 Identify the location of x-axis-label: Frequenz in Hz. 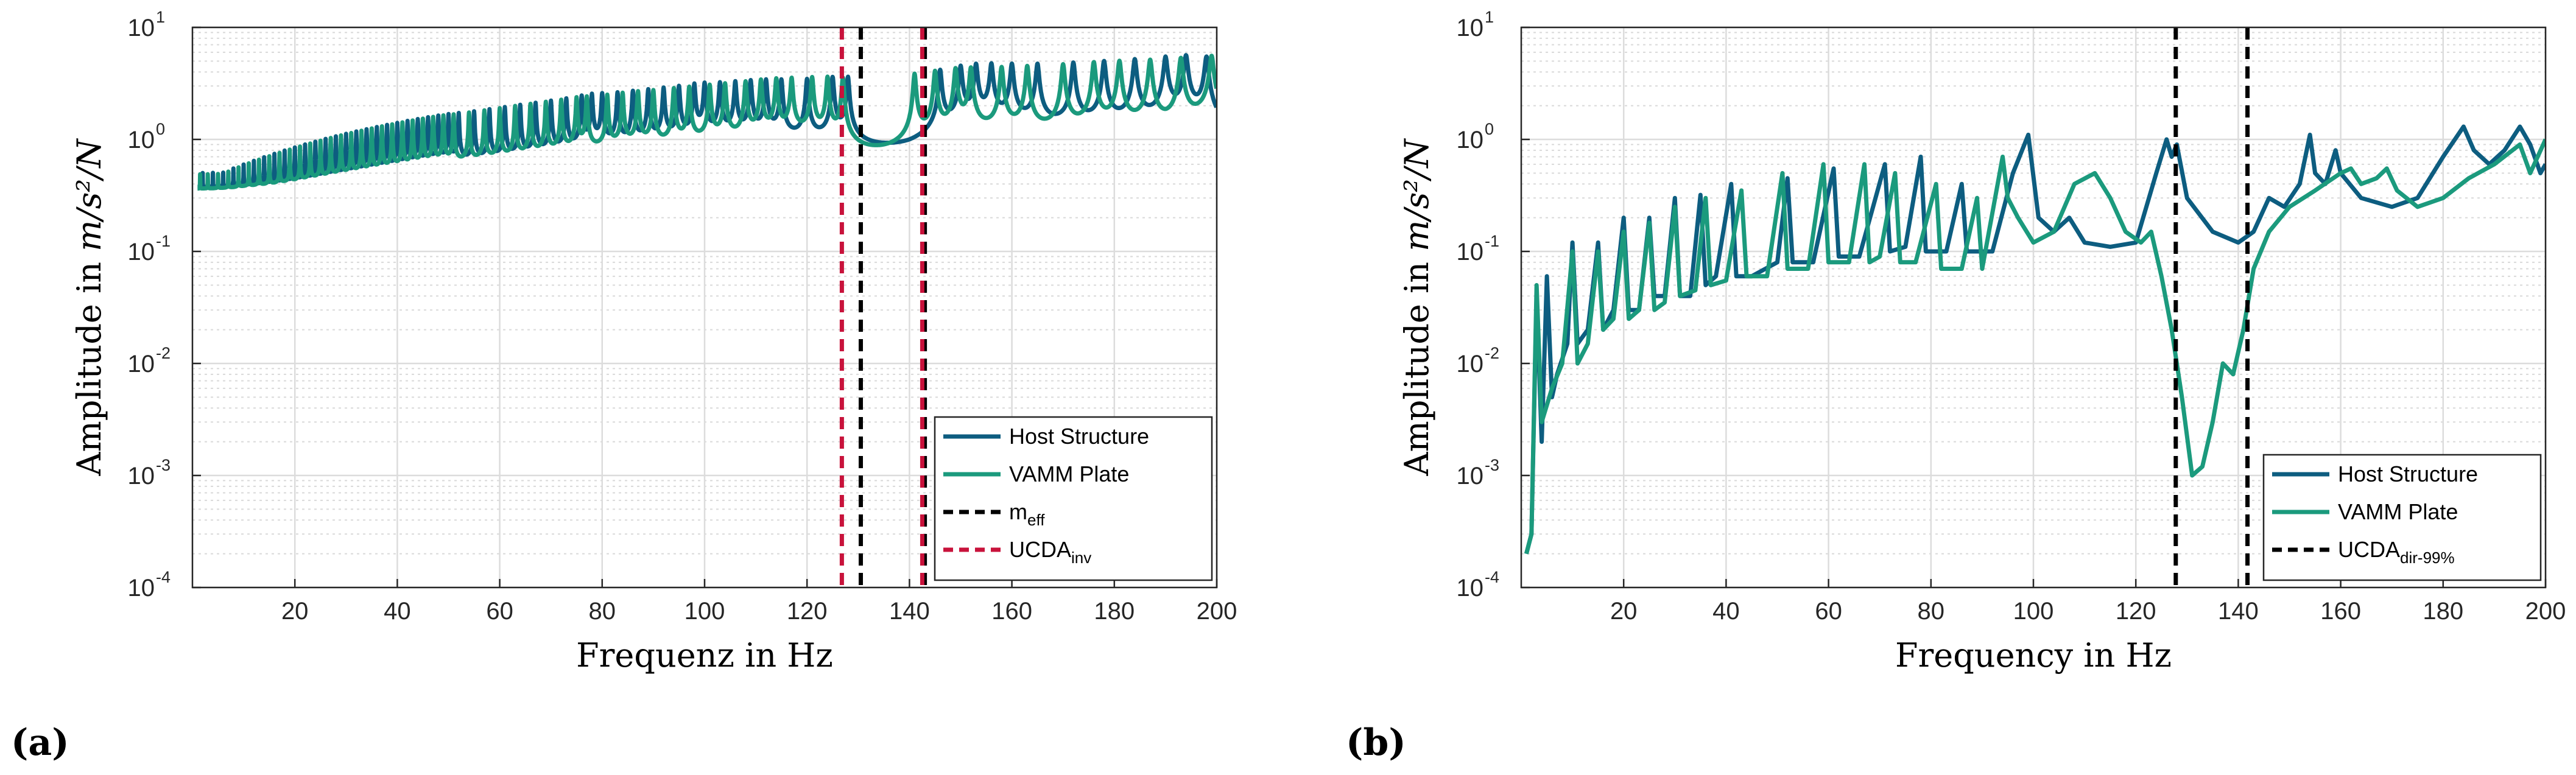
(704, 655).